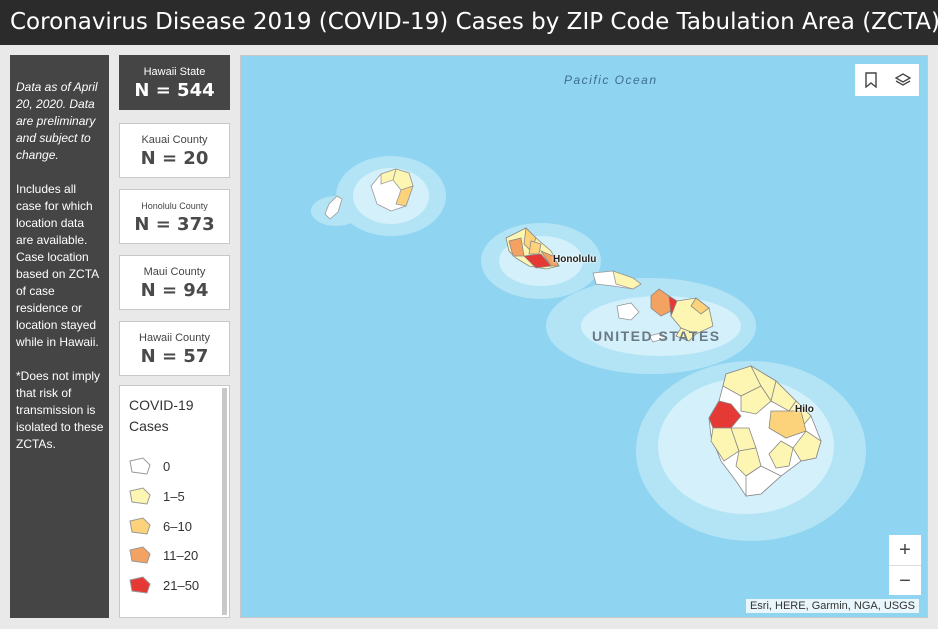  What do you see at coordinates (174, 356) in the screenshot?
I see `stat-value: N = 57` at bounding box center [174, 356].